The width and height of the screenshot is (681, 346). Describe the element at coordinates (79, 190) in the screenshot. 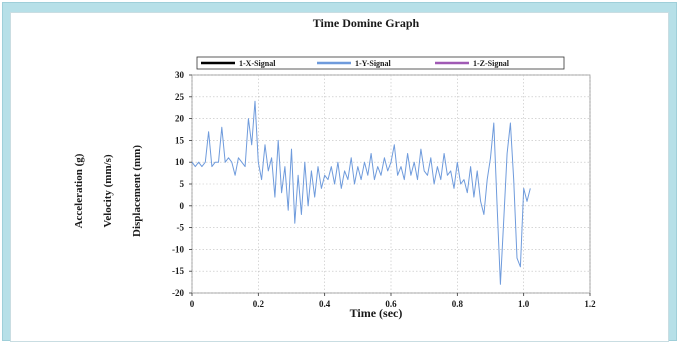

I see `y-axis-label-acceleration: Acceleration (g)` at that location.